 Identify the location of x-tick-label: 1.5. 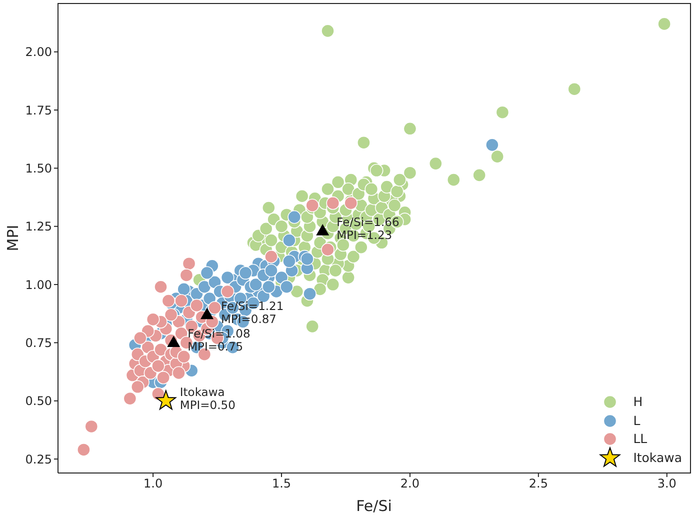
(282, 483).